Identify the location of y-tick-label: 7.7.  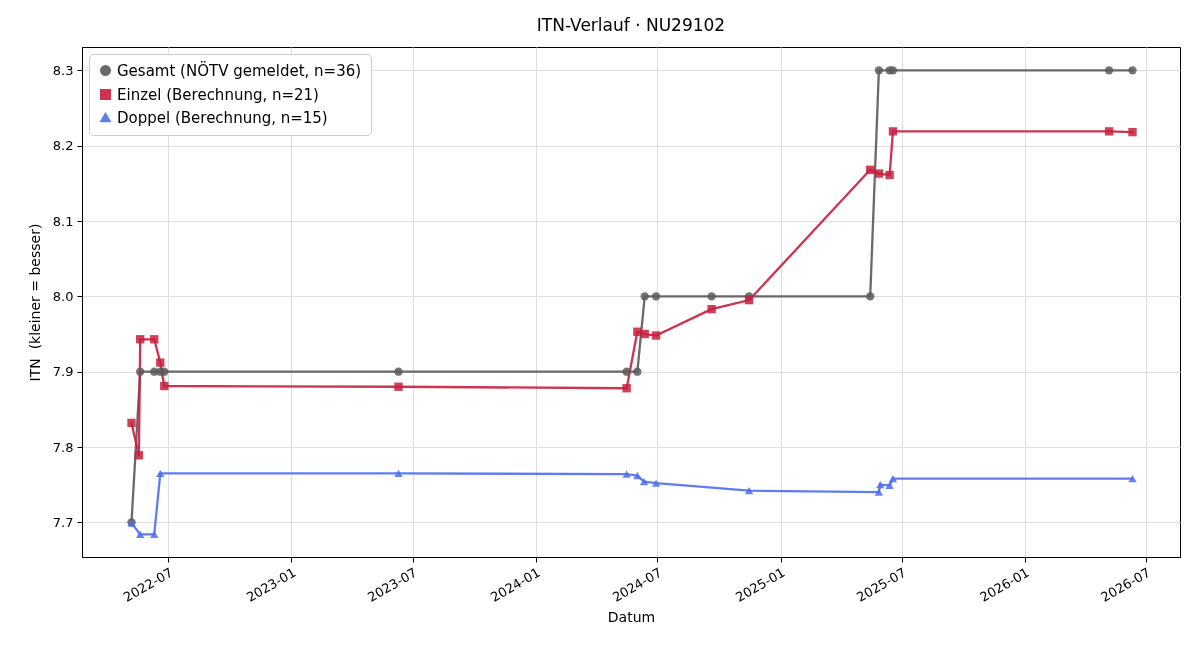
(63, 522).